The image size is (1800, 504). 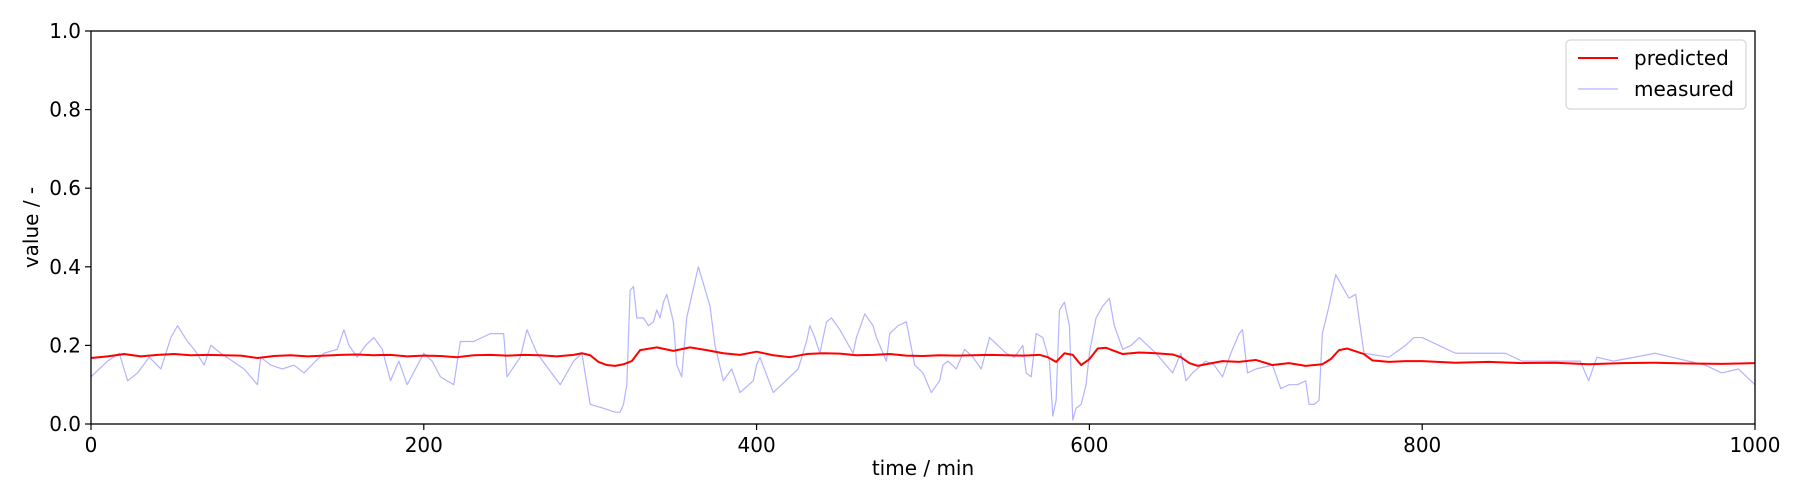 I want to click on x-tick-label: 0, so click(x=91, y=445).